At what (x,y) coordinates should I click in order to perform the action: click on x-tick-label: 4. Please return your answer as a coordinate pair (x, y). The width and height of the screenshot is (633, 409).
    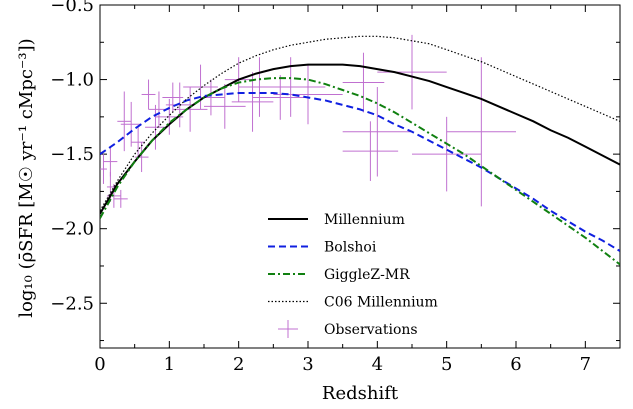
    Looking at the image, I should click on (377, 364).